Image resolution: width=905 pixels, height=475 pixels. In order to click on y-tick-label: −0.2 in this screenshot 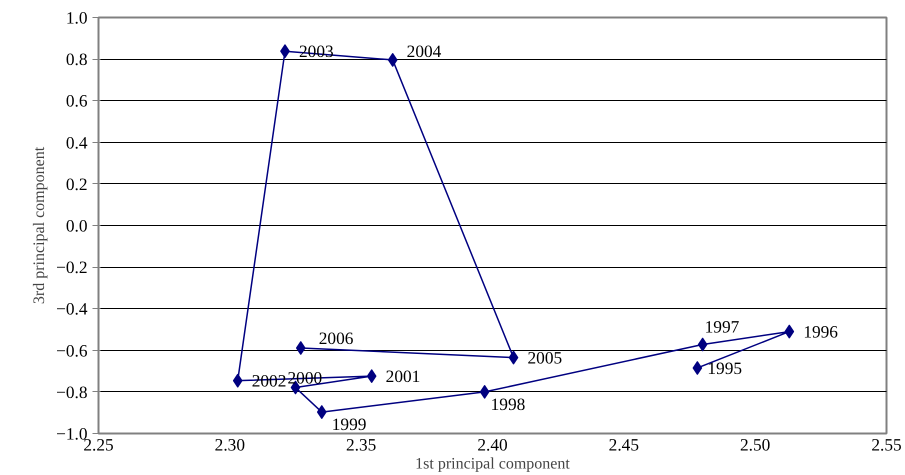, I will do `click(72, 268)`.